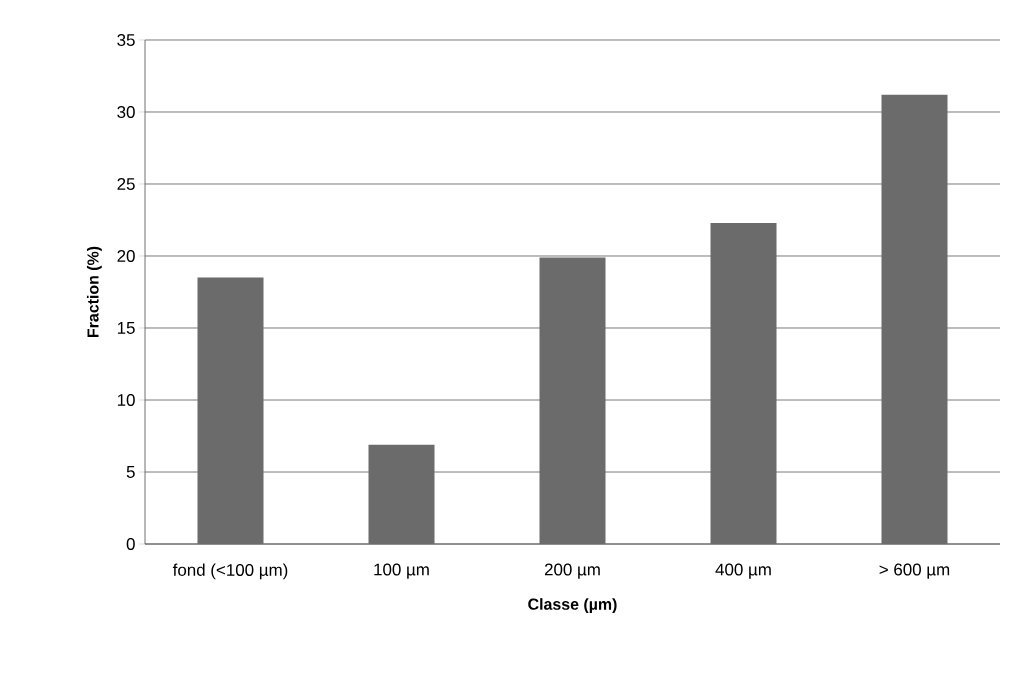 The width and height of the screenshot is (1017, 683). Describe the element at coordinates (94, 291) in the screenshot. I see `y-axis-title: Fraction (%)` at that location.